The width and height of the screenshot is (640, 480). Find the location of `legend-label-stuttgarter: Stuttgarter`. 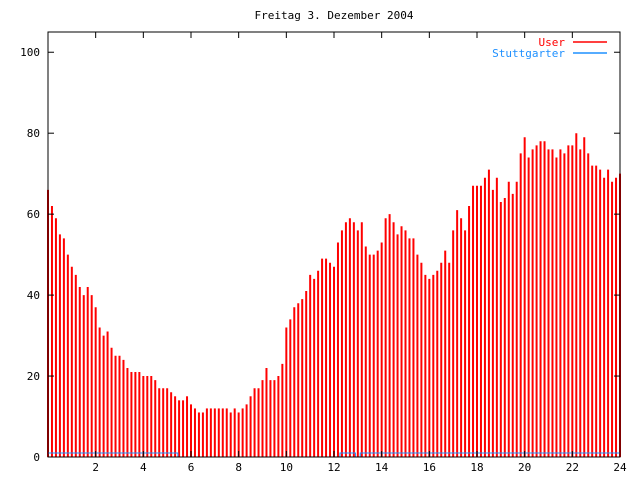

legend-label-stuttgarter: Stuttgarter is located at coordinates (528, 53).